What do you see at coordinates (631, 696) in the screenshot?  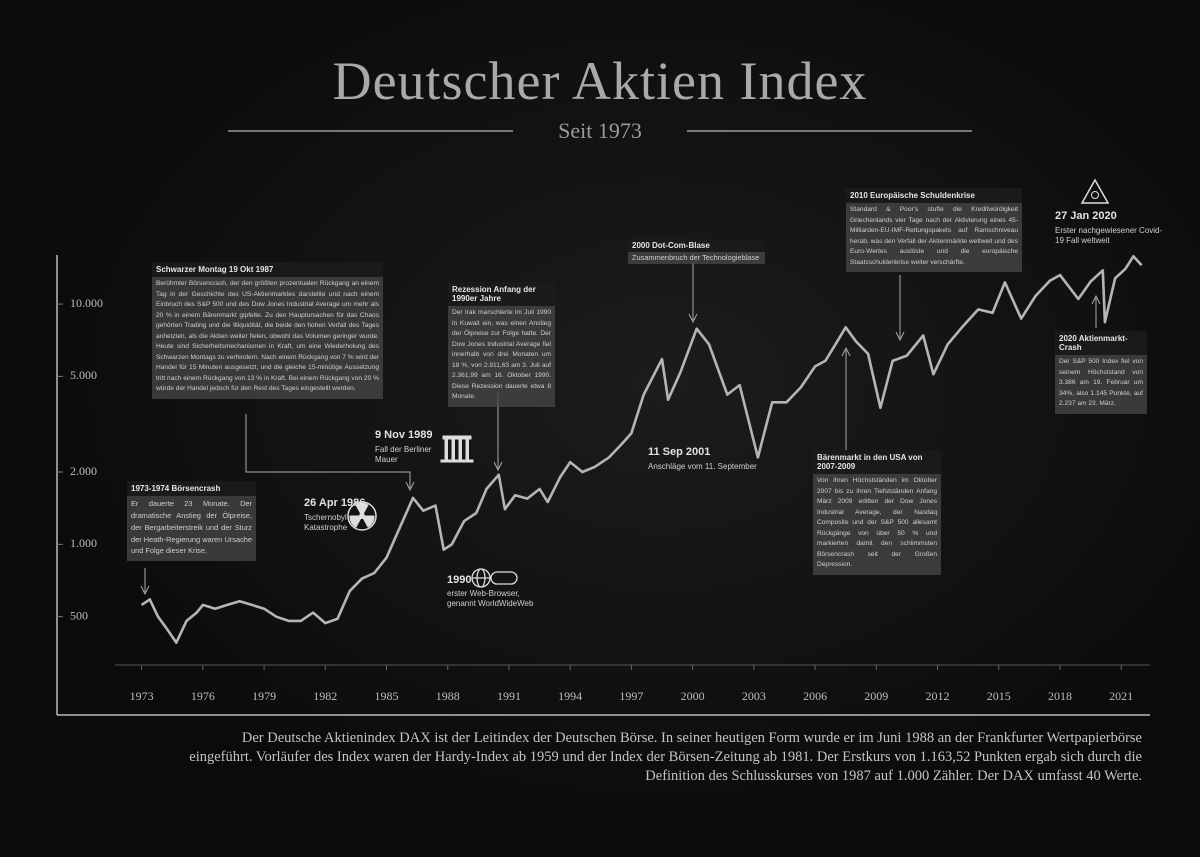 I see `x-tick-label: 1997` at bounding box center [631, 696].